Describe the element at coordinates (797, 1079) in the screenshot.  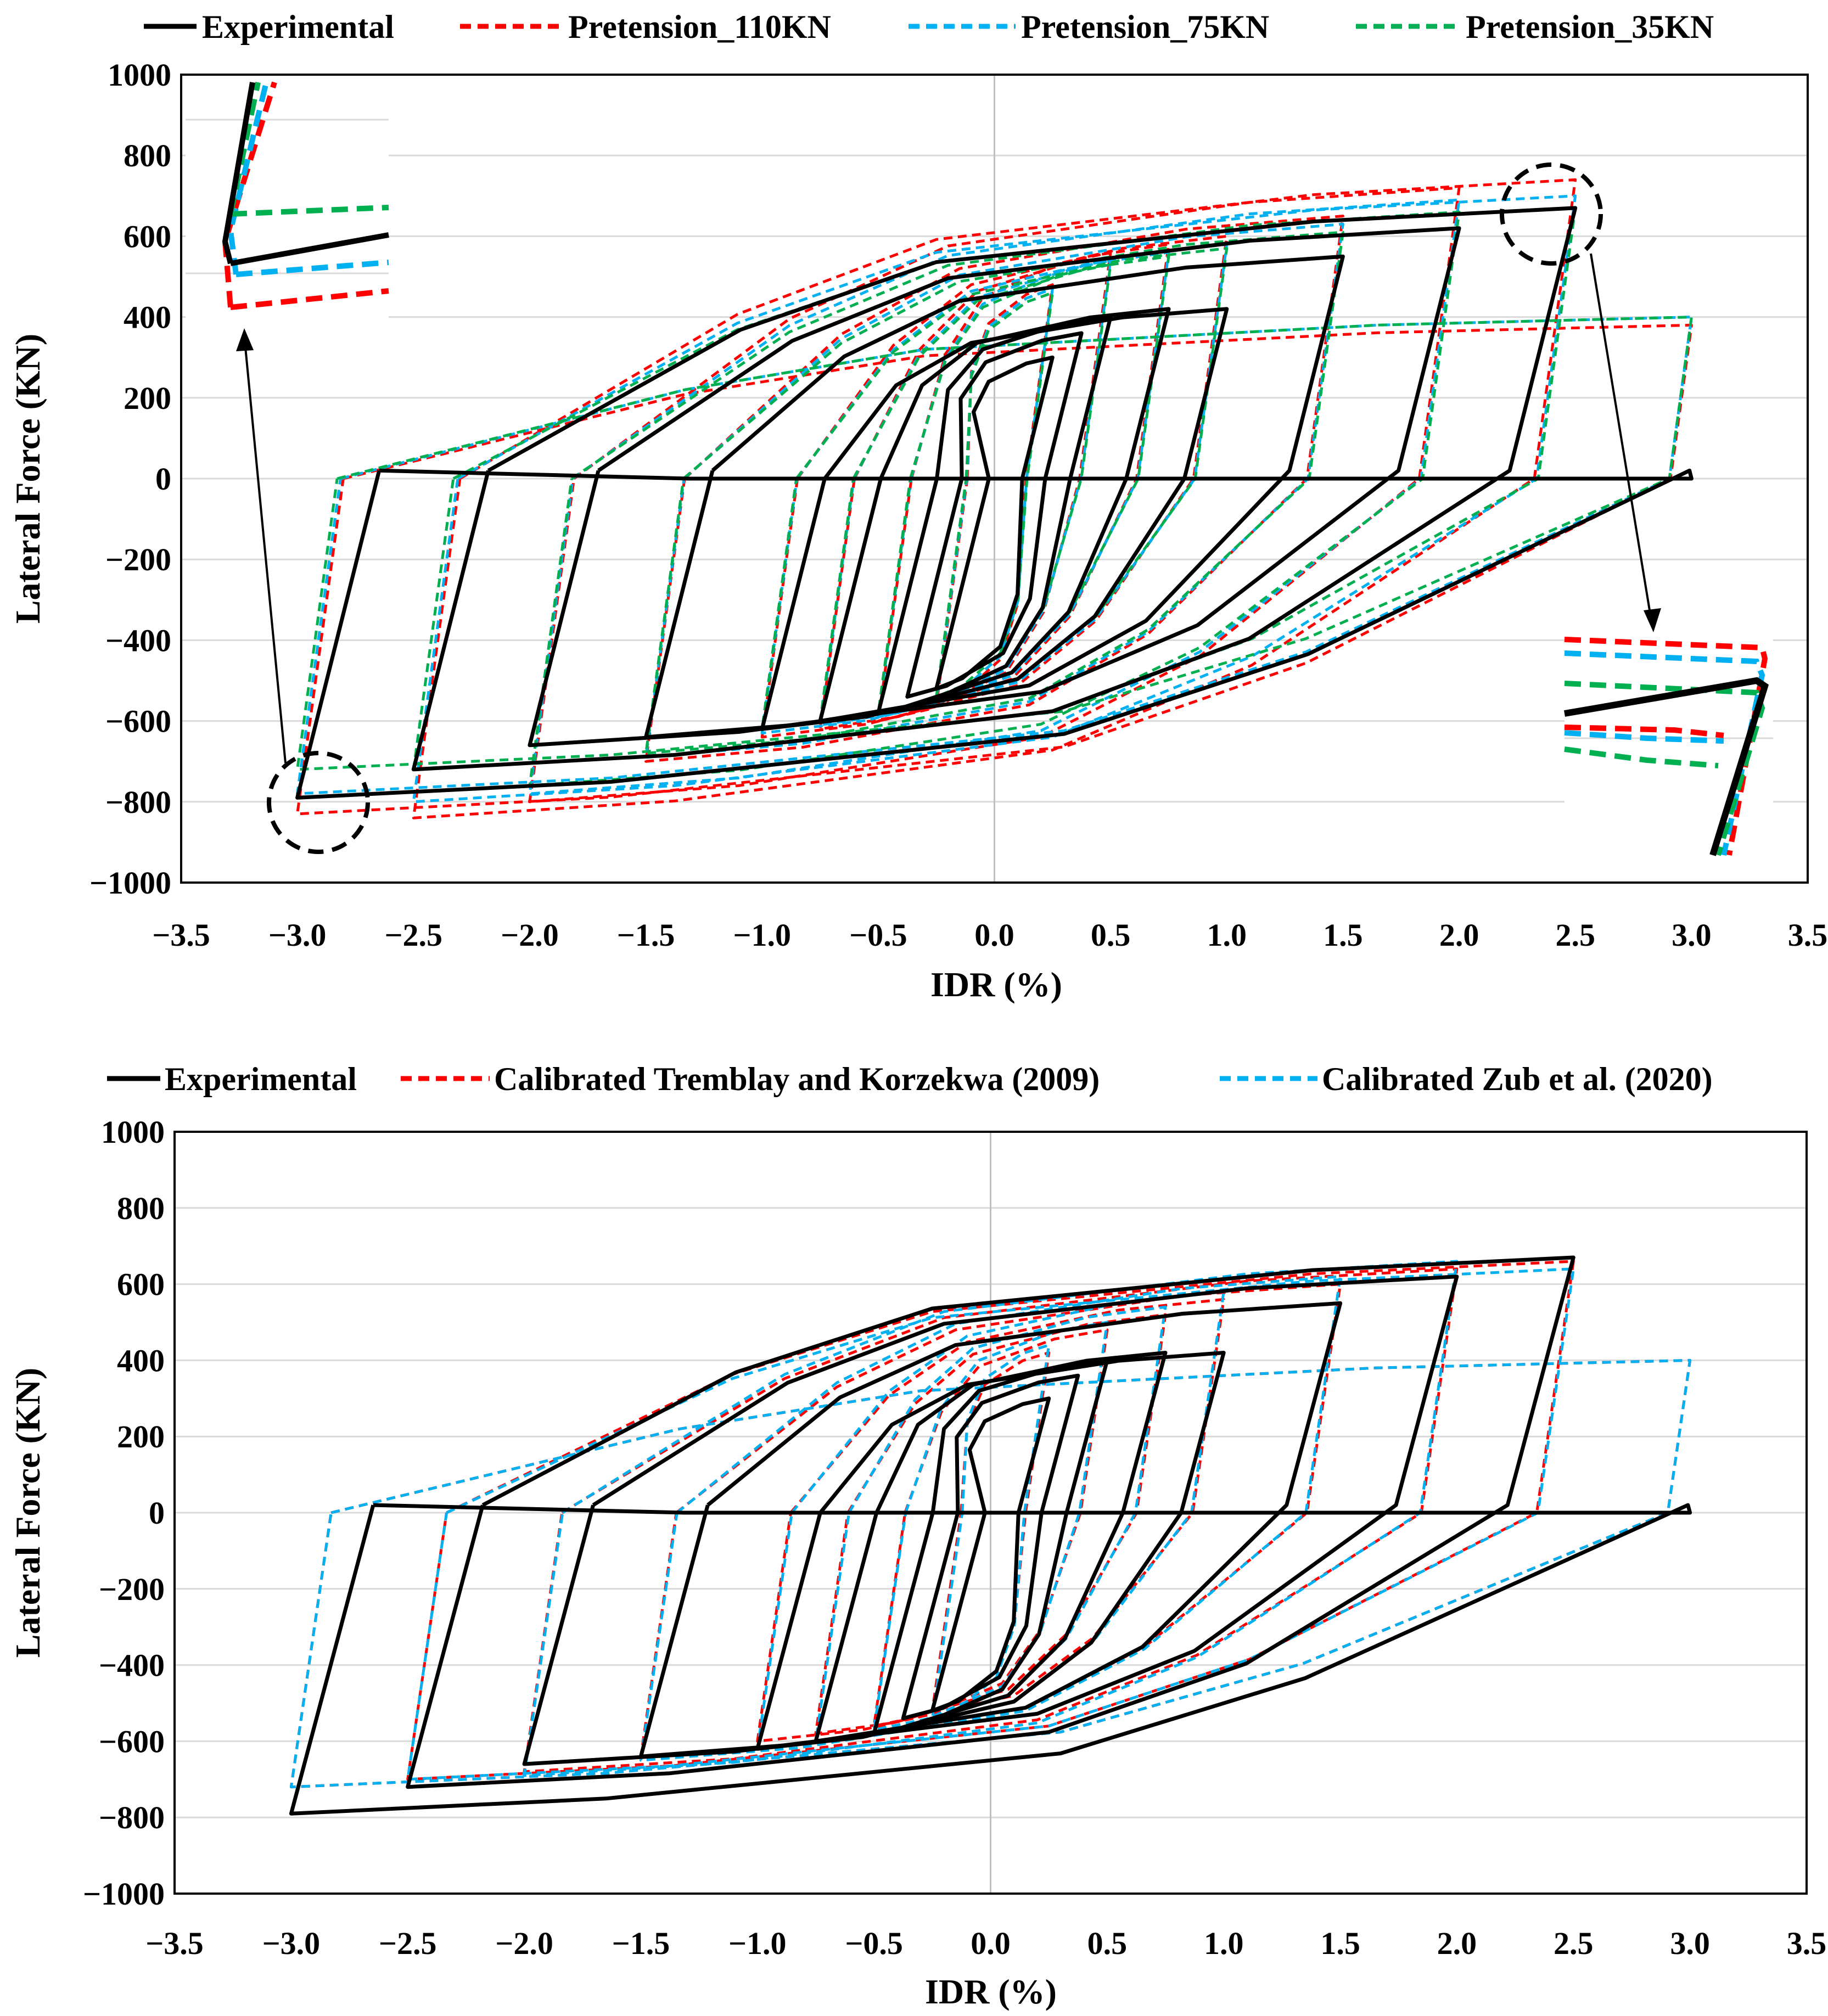
I see `legend-label-tremblay: Calibrated Tremblay and Korzekwa (2009)` at that location.